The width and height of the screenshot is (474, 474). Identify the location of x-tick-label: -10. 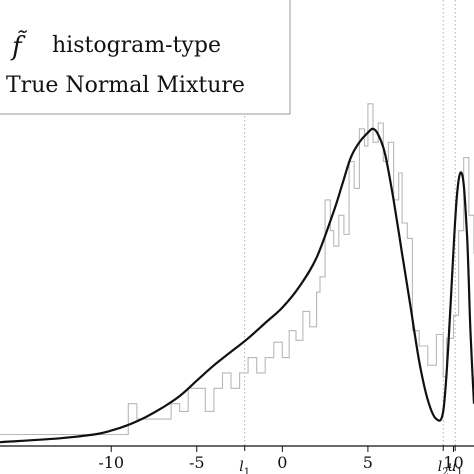
(111, 462).